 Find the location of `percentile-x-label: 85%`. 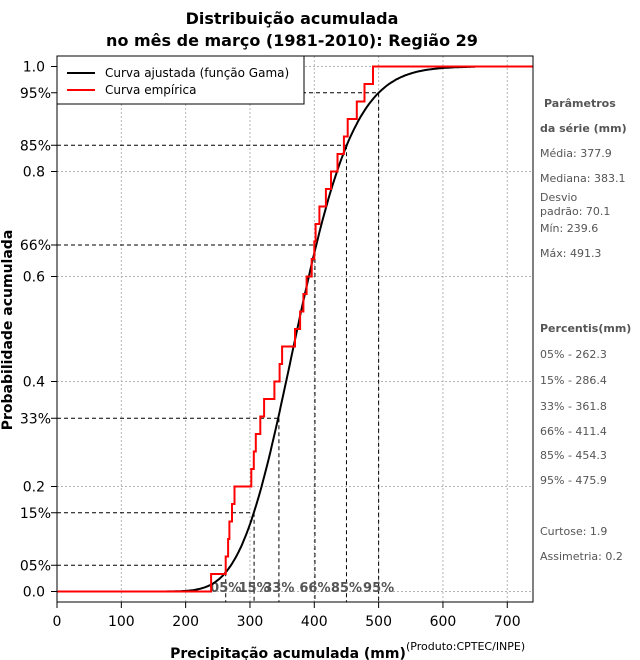

percentile-x-label: 85% is located at coordinates (346, 588).